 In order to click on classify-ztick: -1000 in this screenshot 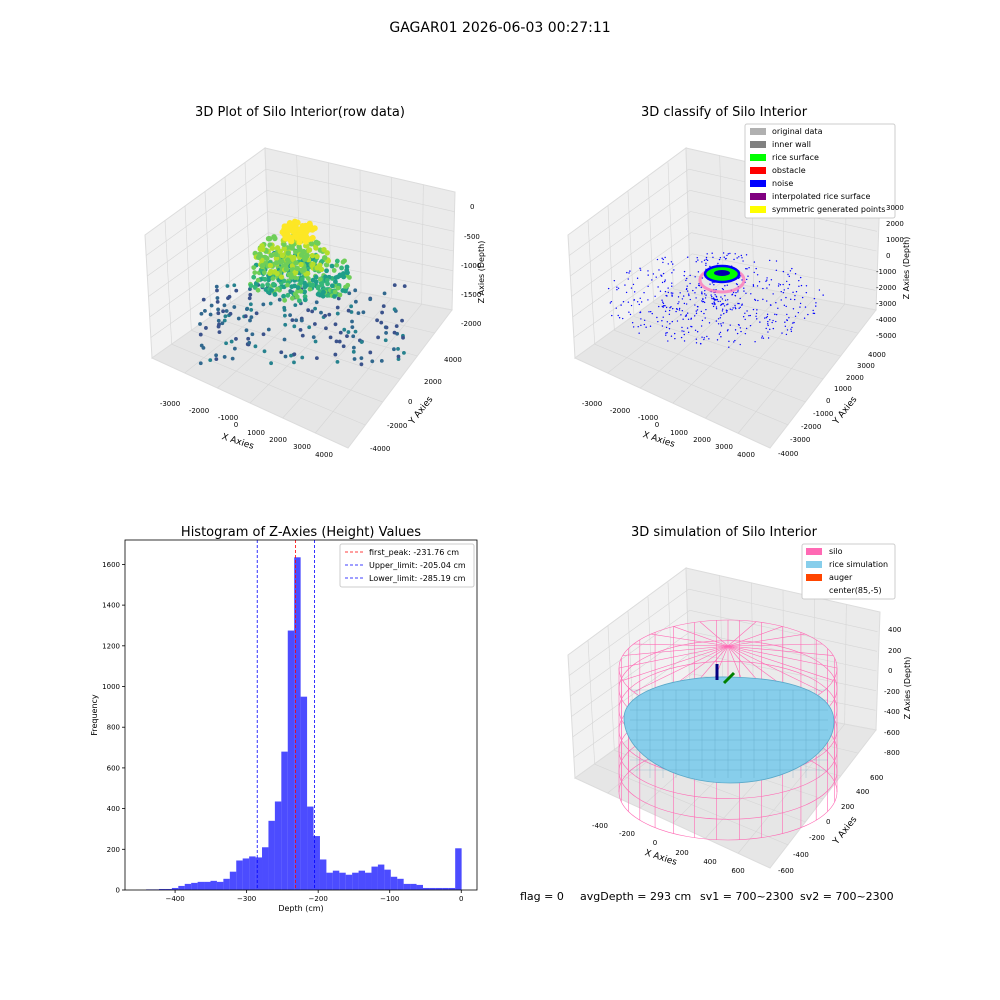, I will do `click(886, 272)`.